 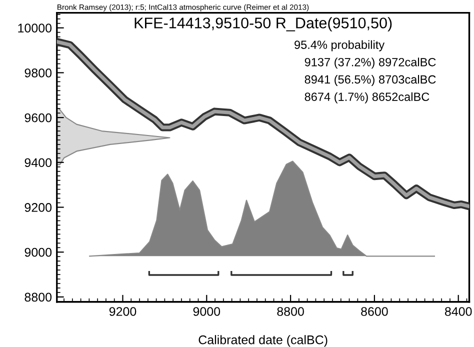 What do you see at coordinates (38, 73) in the screenshot?
I see `y-tick-label: 9800` at bounding box center [38, 73].